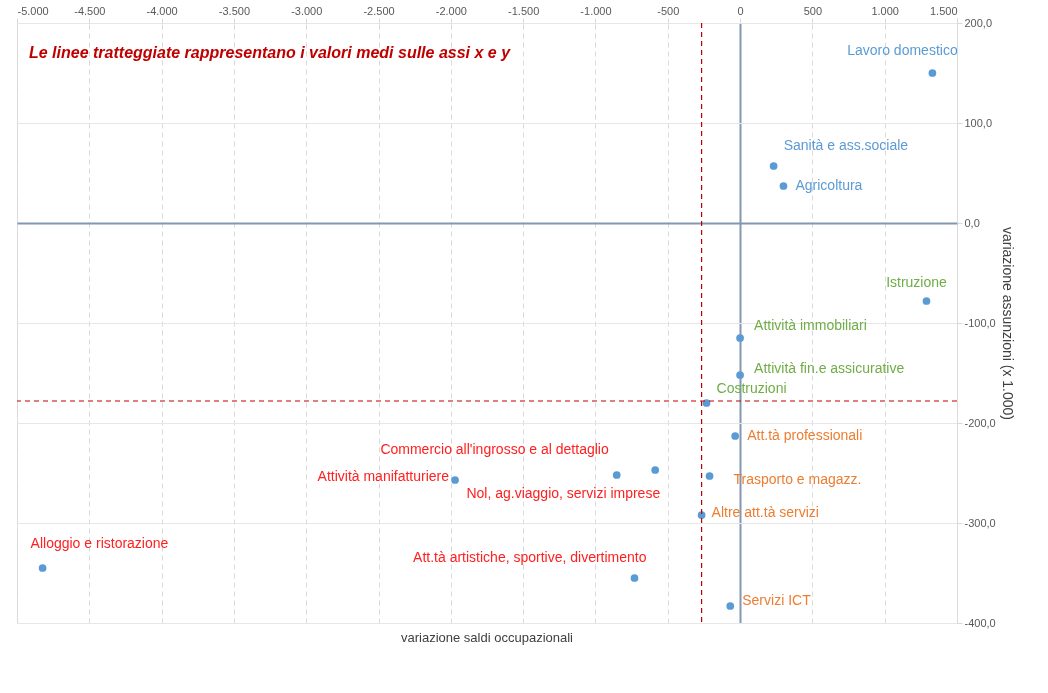 The height and width of the screenshot is (693, 1048). What do you see at coordinates (978, 122) in the screenshot?
I see `y-tick-label: 100,0` at bounding box center [978, 122].